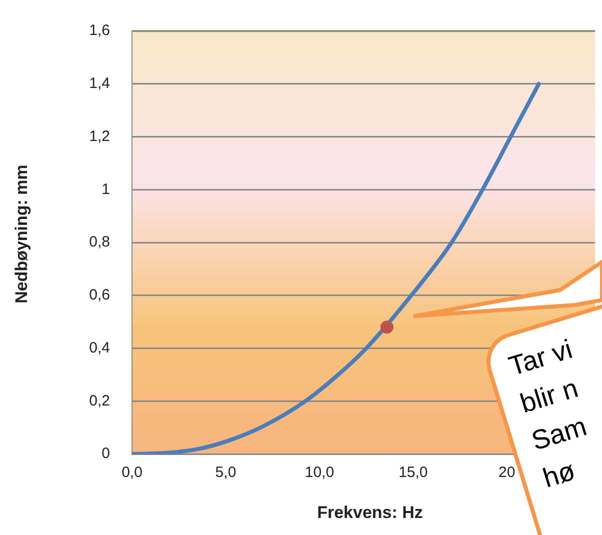 The width and height of the screenshot is (602, 535). What do you see at coordinates (99, 242) in the screenshot?
I see `y-tick-label: 0,8` at bounding box center [99, 242].